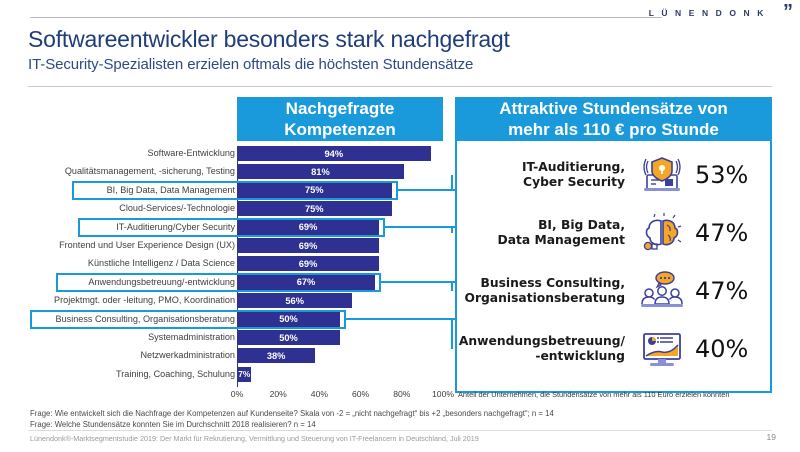 The image size is (800, 452). I want to click on footer-divider, so click(400, 430).